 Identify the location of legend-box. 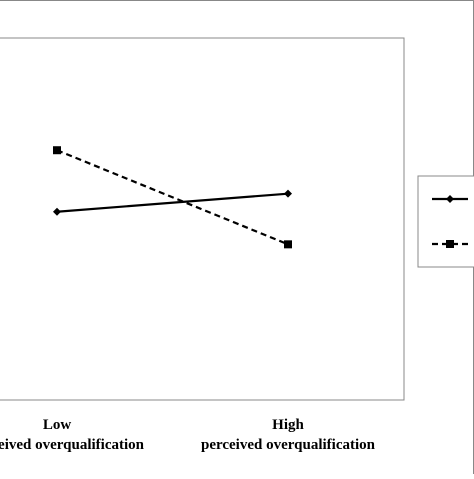
(445, 221).